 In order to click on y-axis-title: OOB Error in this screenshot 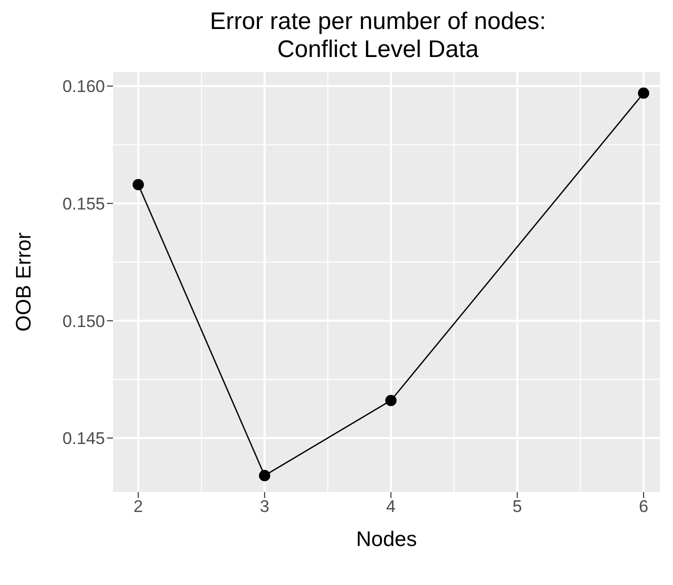, I will do `click(24, 282)`.